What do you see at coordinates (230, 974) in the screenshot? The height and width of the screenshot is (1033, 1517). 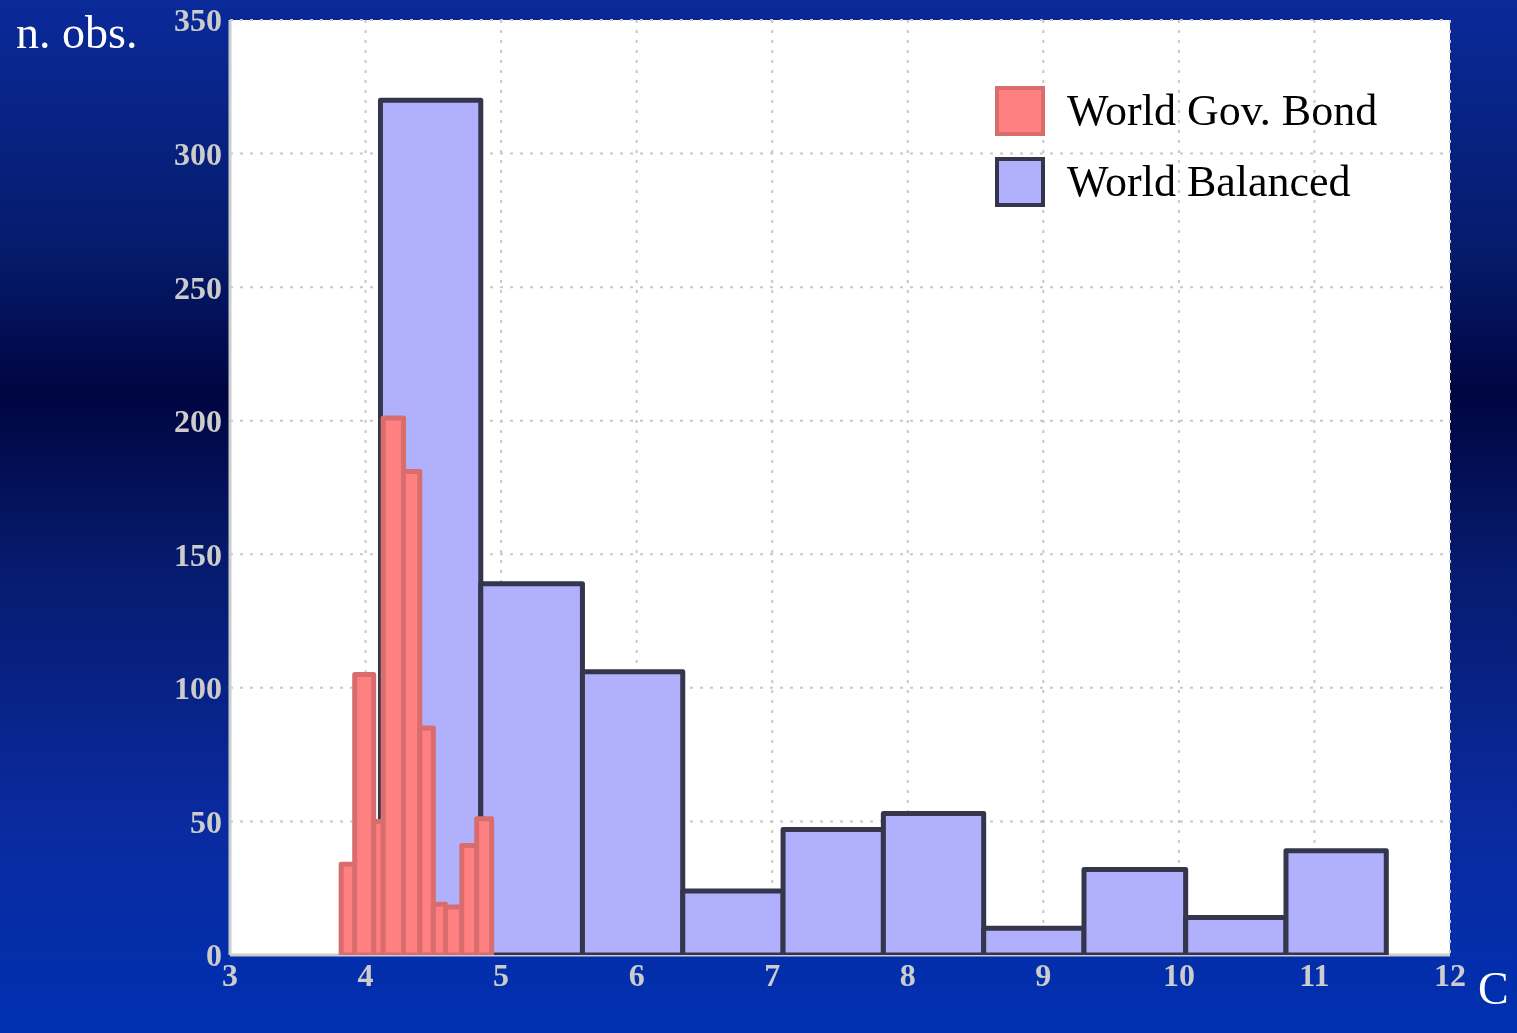 I see `x-tick-label: 3` at bounding box center [230, 974].